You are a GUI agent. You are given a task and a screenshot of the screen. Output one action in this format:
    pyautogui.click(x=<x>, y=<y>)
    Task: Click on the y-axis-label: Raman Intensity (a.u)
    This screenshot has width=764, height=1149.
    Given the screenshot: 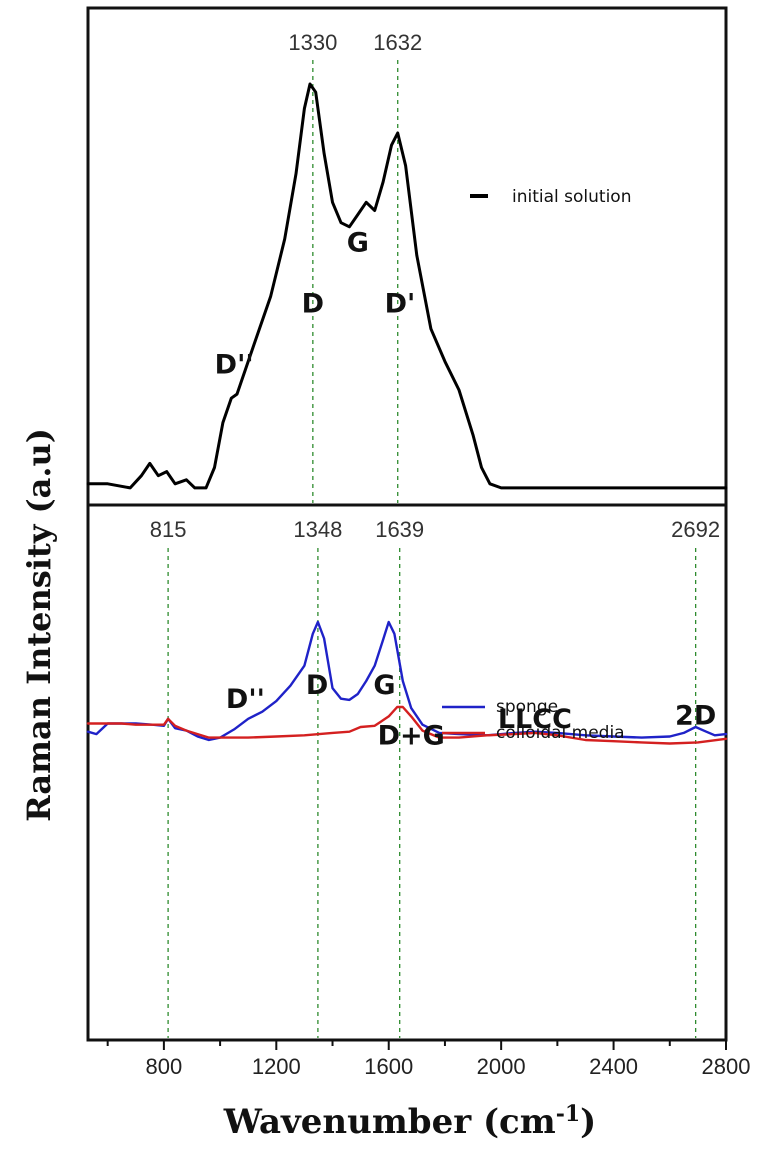 What is the action you would take?
    pyautogui.click(x=39, y=625)
    